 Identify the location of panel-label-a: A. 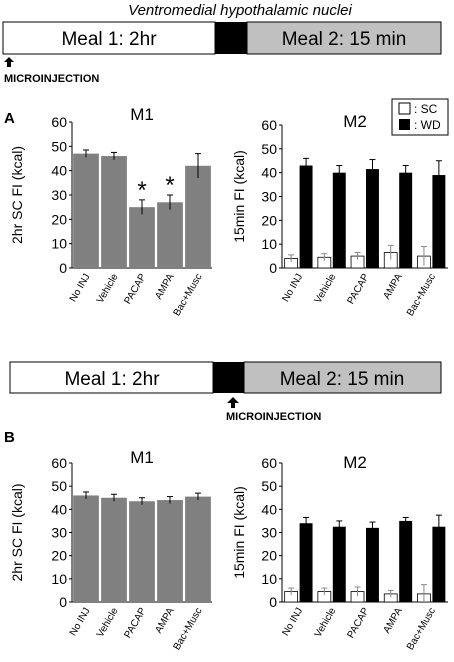
(9, 118).